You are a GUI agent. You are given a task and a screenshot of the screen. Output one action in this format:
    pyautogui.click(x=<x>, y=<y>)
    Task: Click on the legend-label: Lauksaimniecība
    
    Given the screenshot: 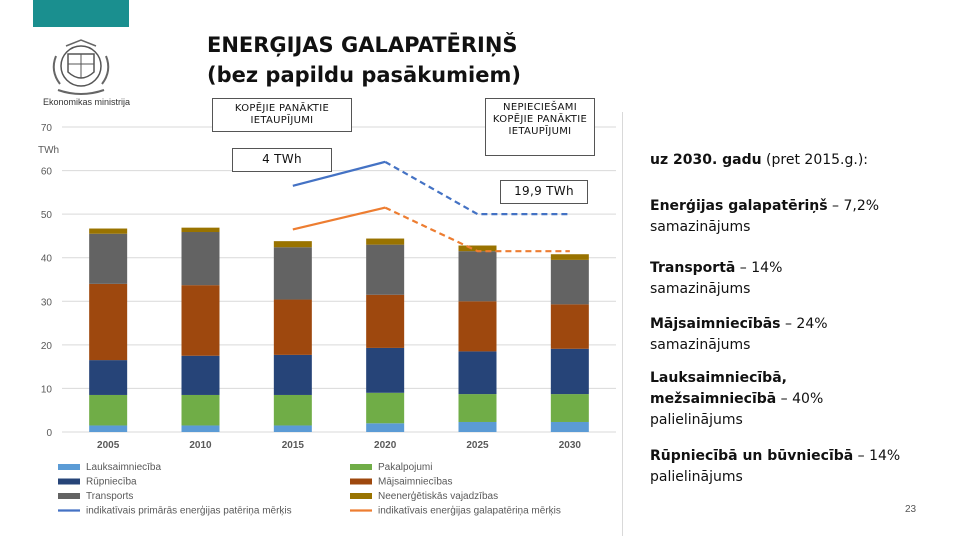 What is the action you would take?
    pyautogui.click(x=123, y=467)
    